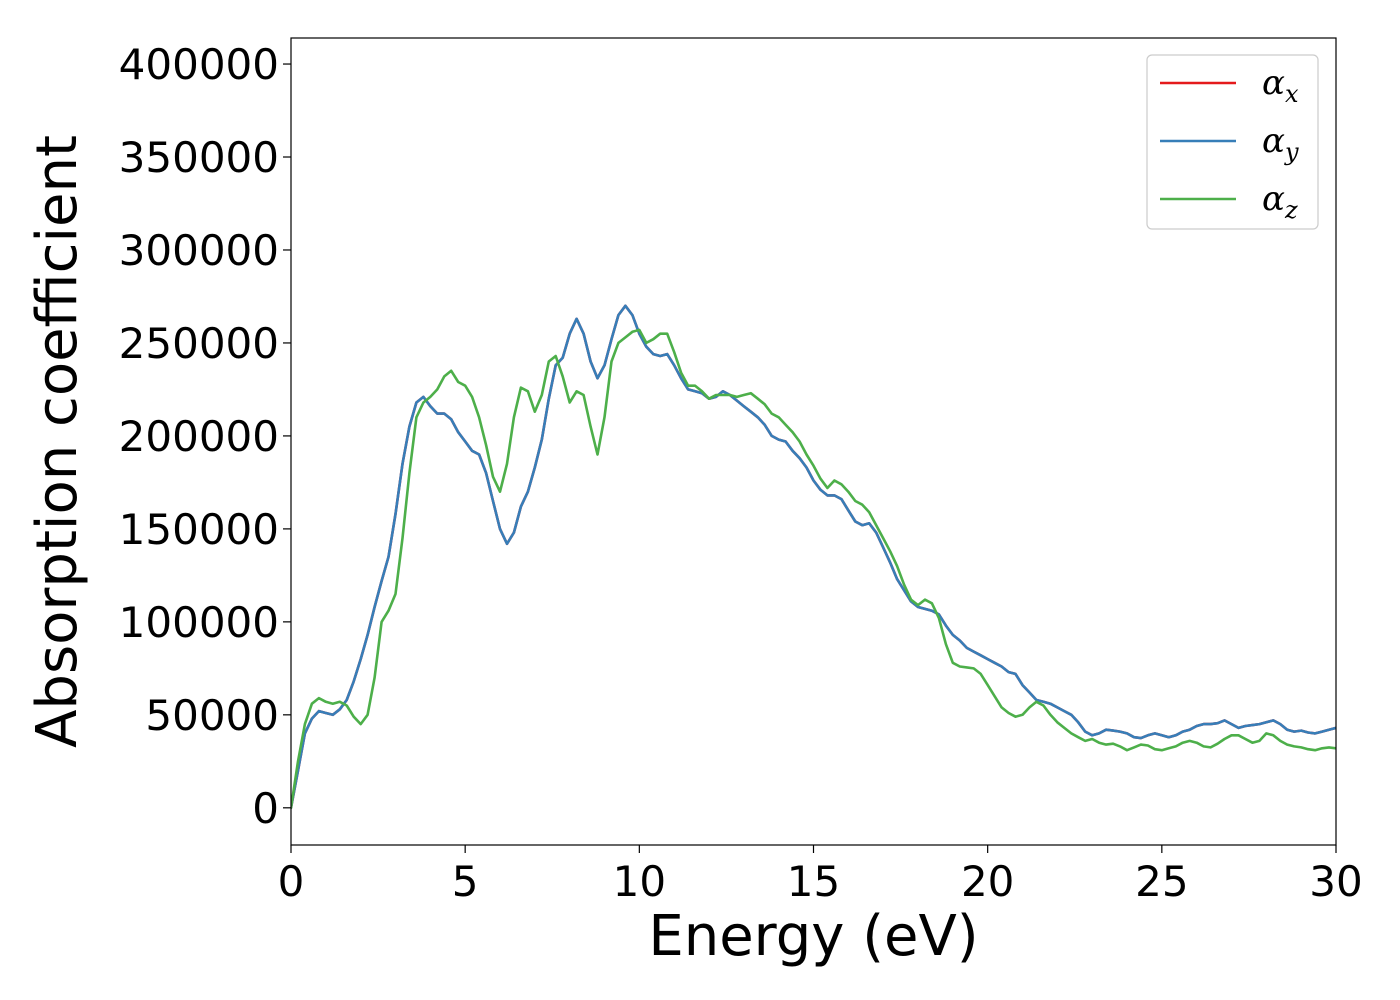 The image size is (1400, 1000). What do you see at coordinates (1232, 142) in the screenshot?
I see `legend: αx αy αz` at bounding box center [1232, 142].